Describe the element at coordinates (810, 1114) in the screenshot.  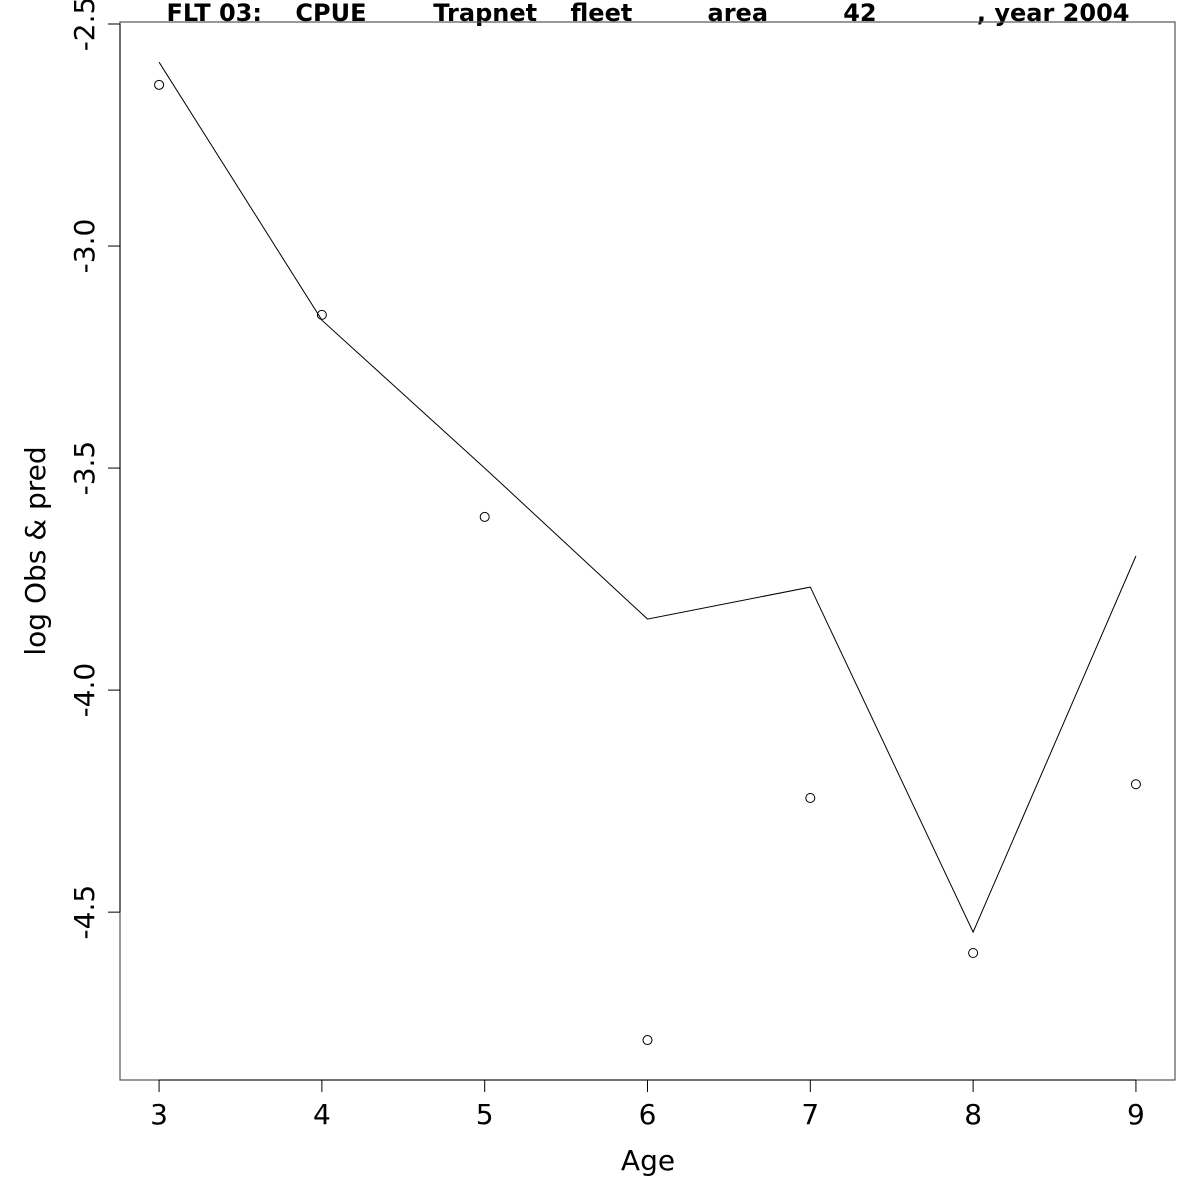
I see `x-tick-label: 7` at that location.